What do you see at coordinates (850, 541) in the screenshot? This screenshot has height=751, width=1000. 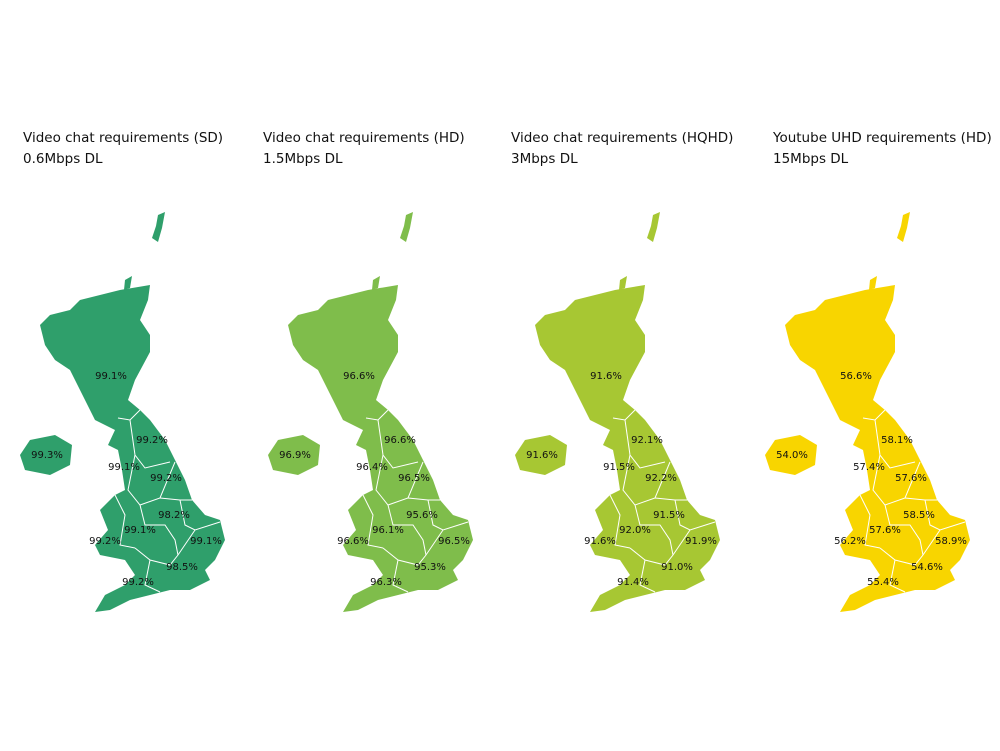 I see `region-value: 56.2%` at bounding box center [850, 541].